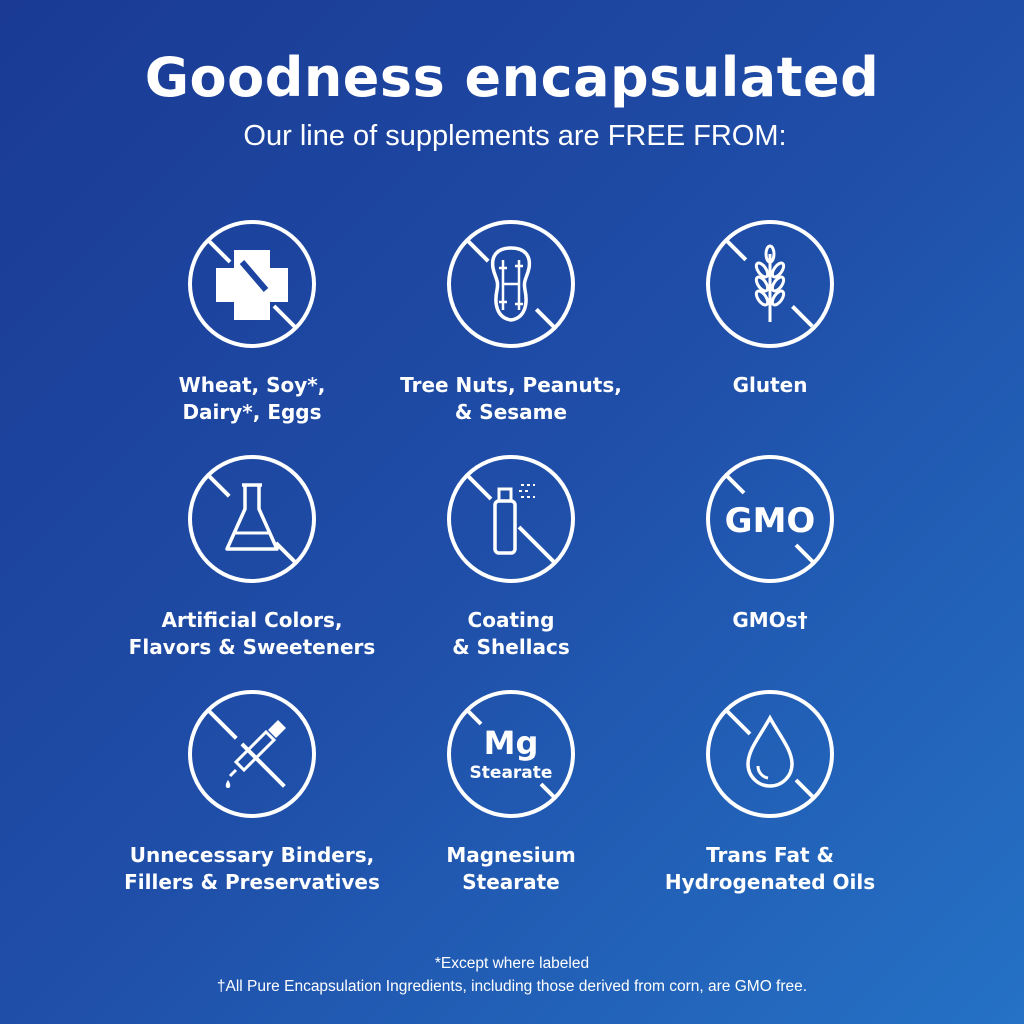 This screenshot has height=1024, width=1024. What do you see at coordinates (770, 284) in the screenshot?
I see `wheat-icon` at bounding box center [770, 284].